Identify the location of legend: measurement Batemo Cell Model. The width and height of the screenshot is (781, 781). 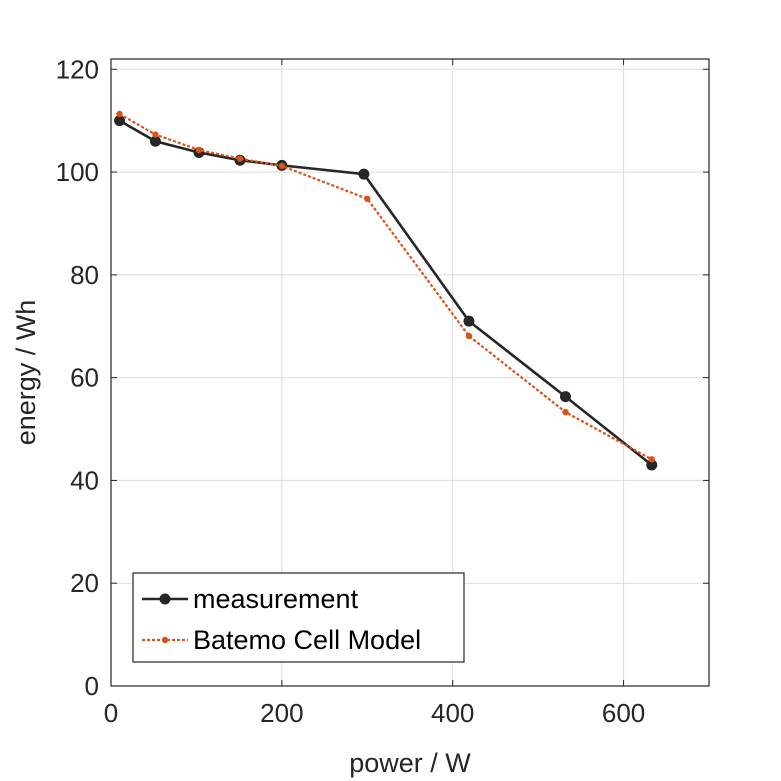
(298, 617).